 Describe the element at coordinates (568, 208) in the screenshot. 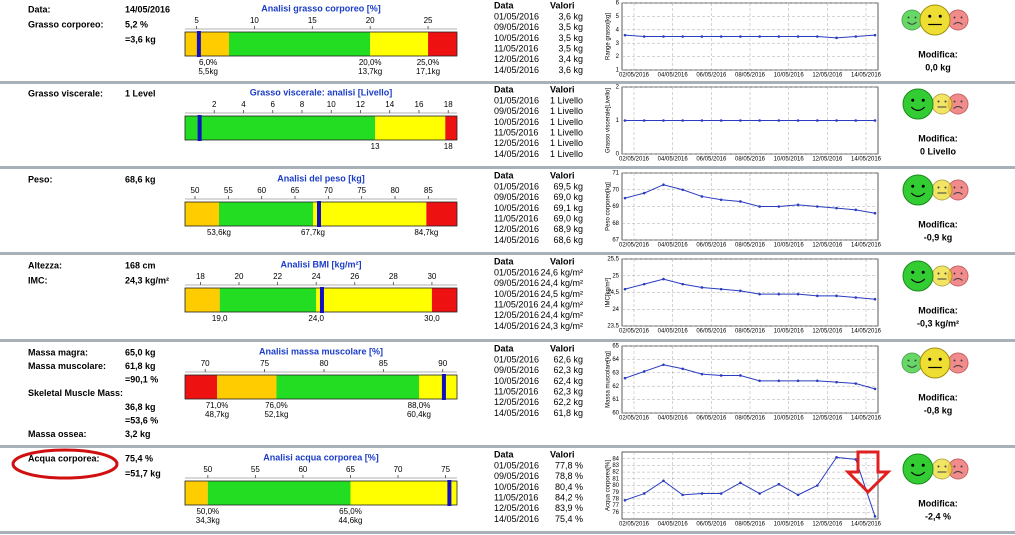

I see `table-value: 69,1 kg` at that location.